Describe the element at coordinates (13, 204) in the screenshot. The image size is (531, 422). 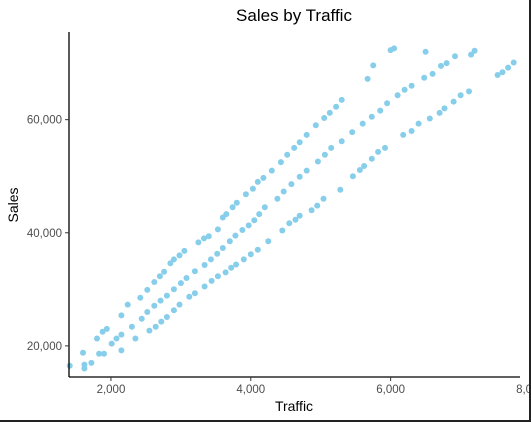
I see `y-axis-label: Sales` at that location.